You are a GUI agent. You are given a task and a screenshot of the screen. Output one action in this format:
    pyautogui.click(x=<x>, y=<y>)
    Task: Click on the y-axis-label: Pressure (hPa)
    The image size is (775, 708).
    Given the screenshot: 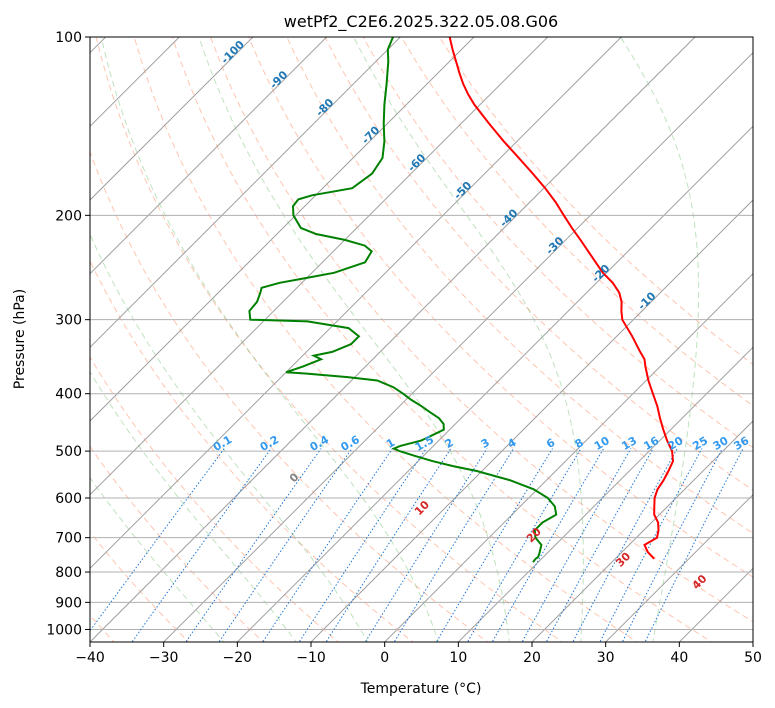 What is the action you would take?
    pyautogui.click(x=20, y=339)
    